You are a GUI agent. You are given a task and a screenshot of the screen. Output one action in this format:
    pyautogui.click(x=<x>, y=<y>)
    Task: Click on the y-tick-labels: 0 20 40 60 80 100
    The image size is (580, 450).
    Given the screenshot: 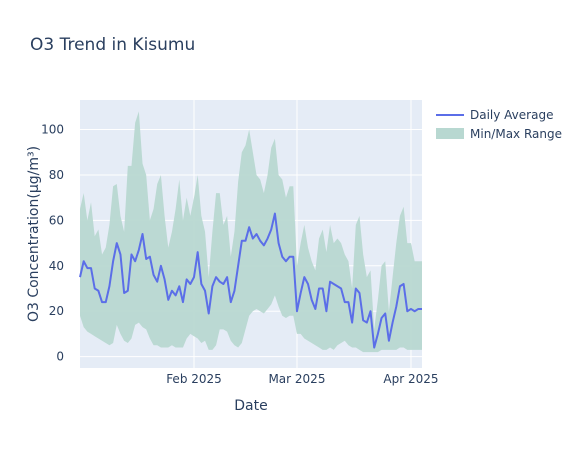 What is the action you would take?
    pyautogui.click(x=52, y=243)
    